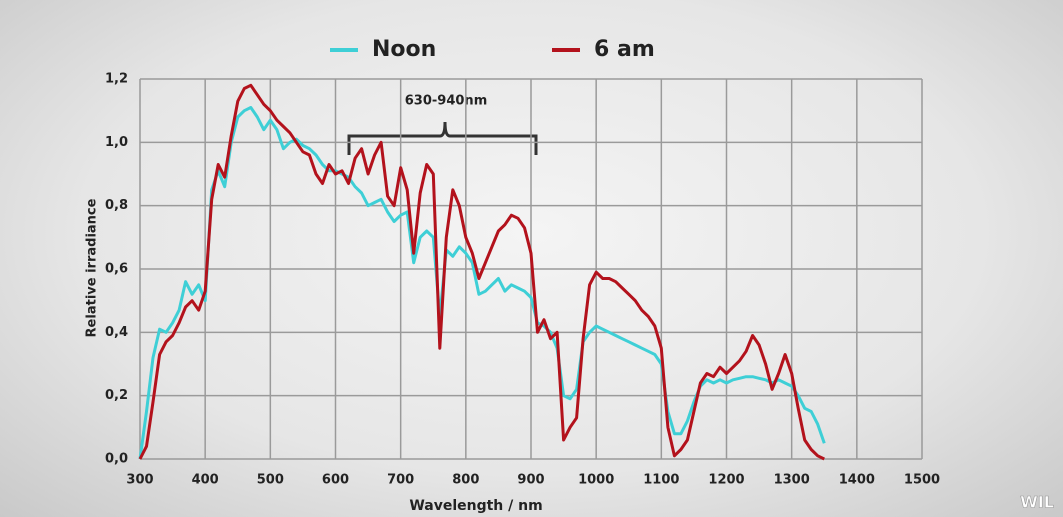  What do you see at coordinates (400, 480) in the screenshot?
I see `x-tick-label: 700` at bounding box center [400, 480].